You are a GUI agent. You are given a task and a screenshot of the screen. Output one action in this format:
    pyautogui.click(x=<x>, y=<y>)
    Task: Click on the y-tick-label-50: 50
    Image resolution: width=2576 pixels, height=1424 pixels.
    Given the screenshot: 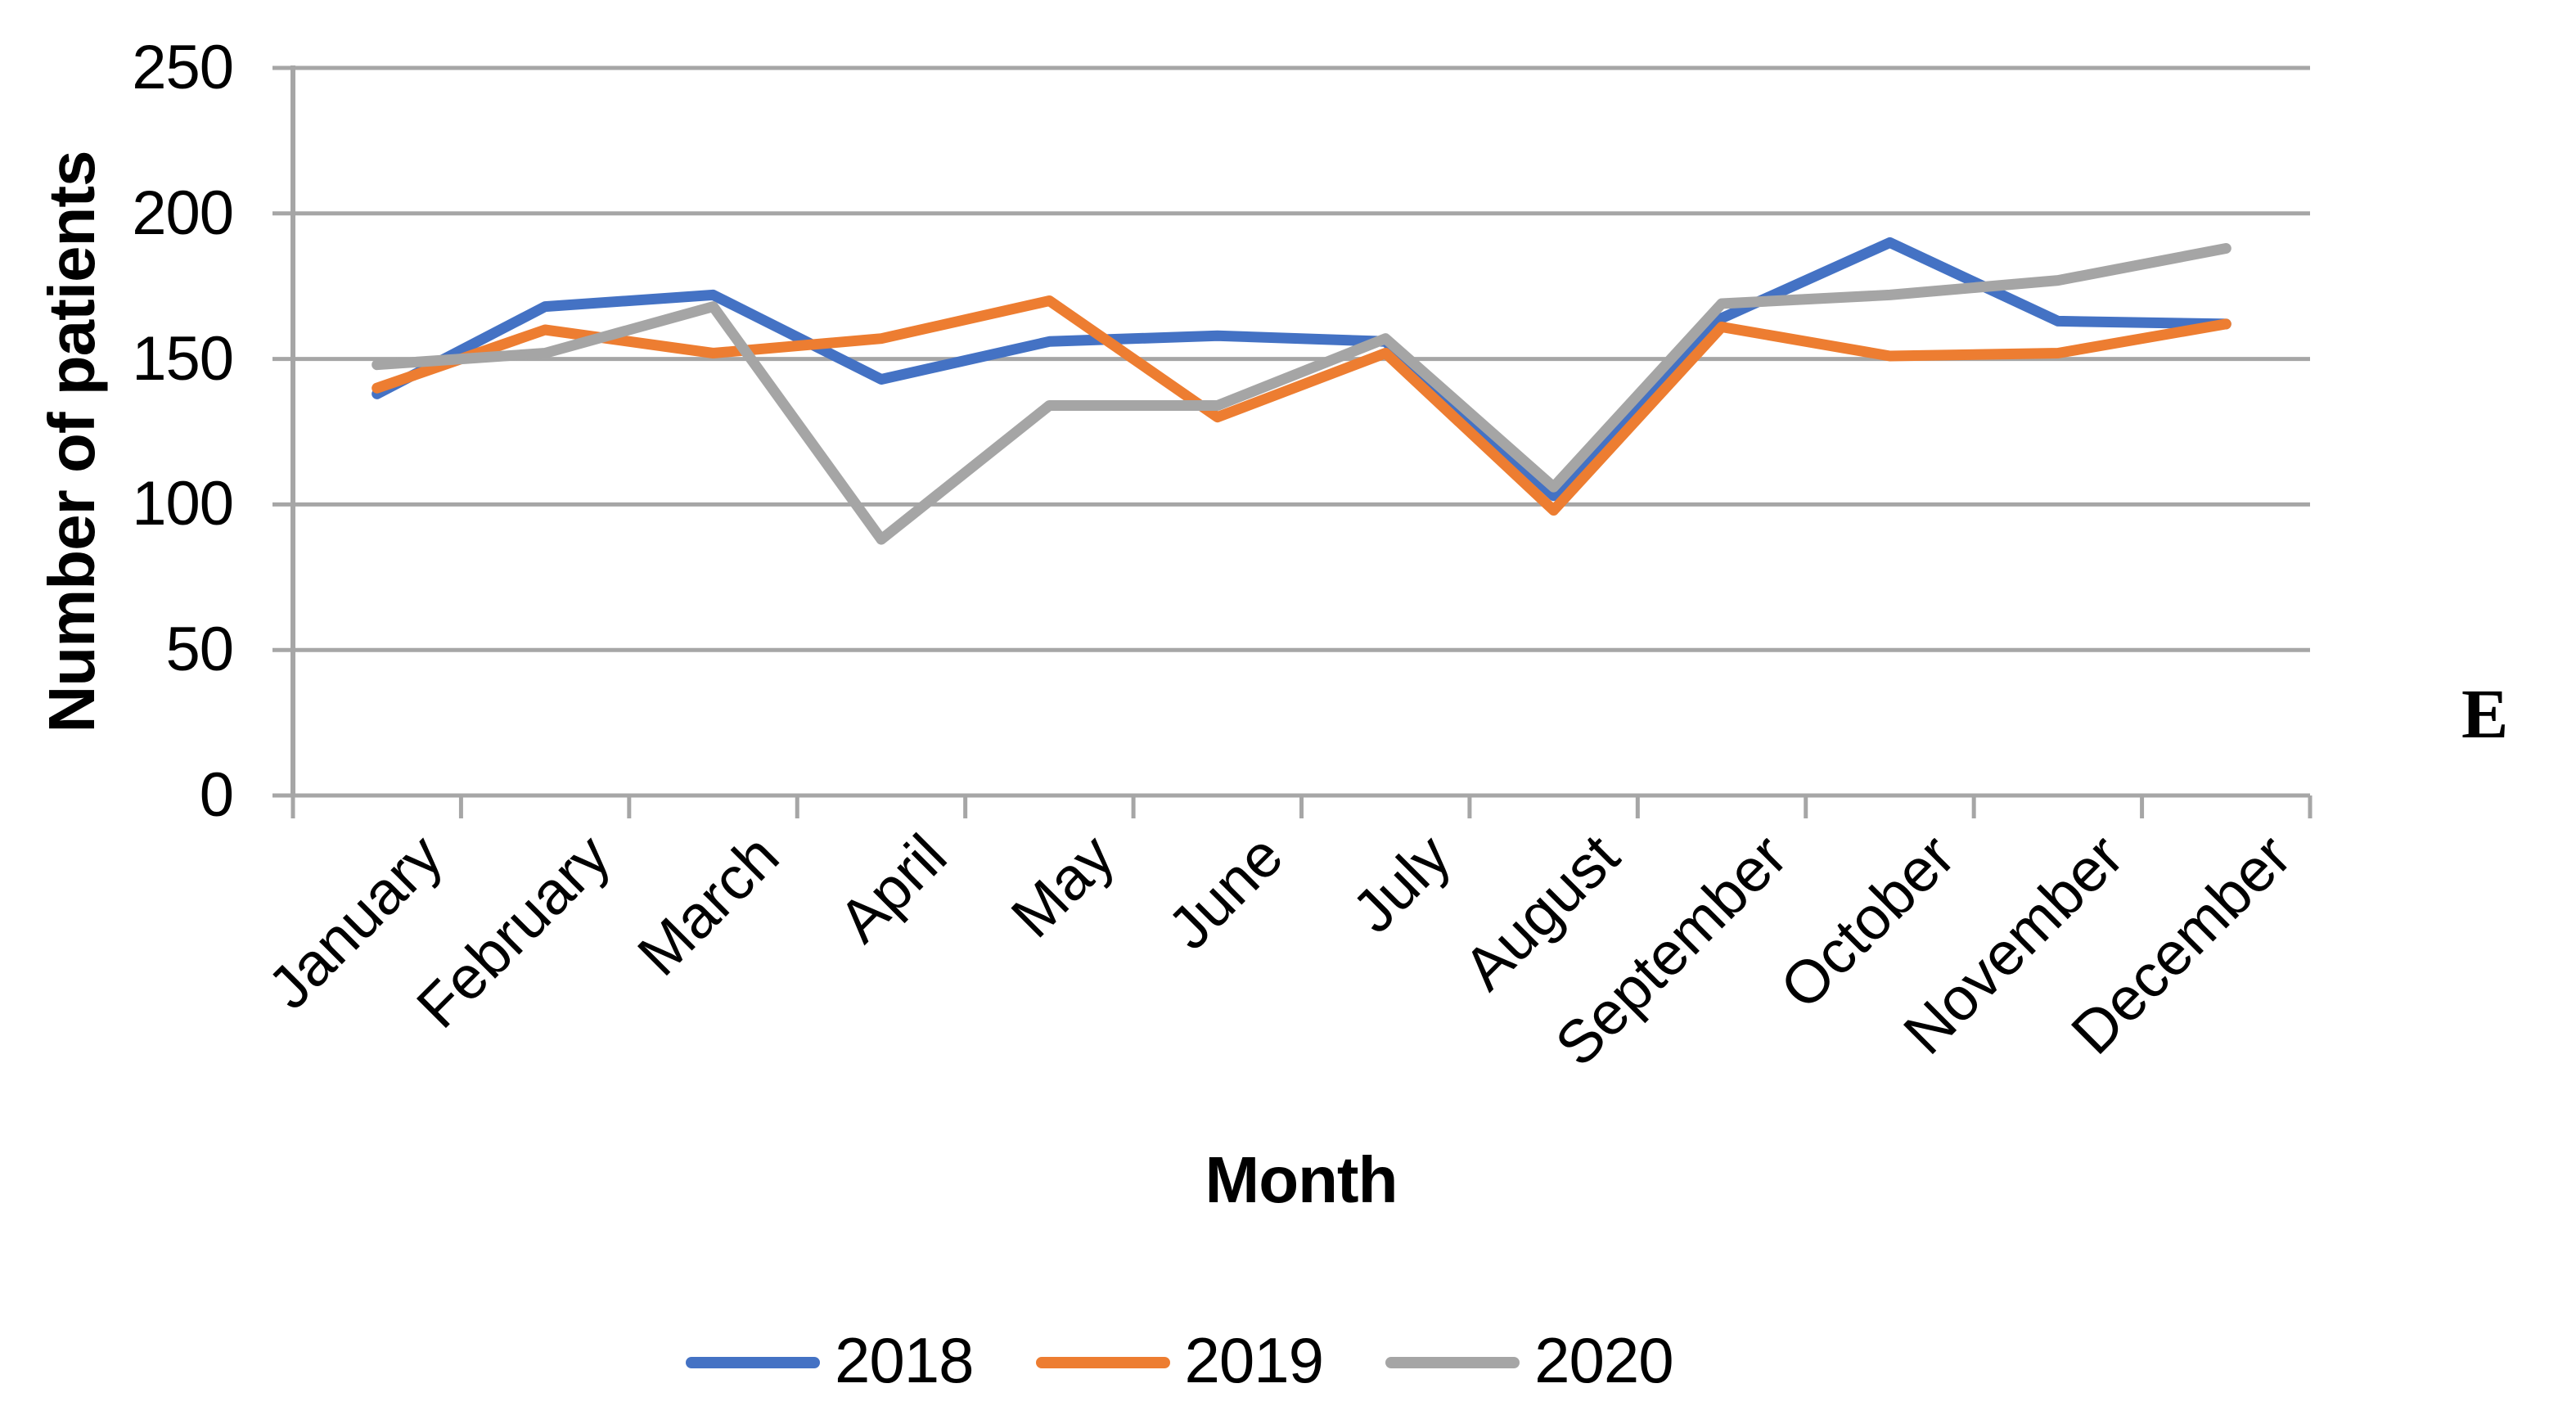 What is the action you would take?
    pyautogui.click(x=199, y=650)
    